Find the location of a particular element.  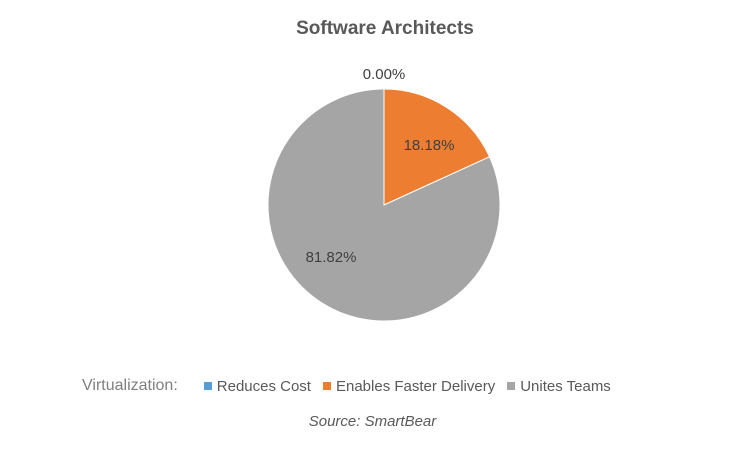

legend-item-enables-faster-delivery: Enables Faster Delivery is located at coordinates (409, 386).